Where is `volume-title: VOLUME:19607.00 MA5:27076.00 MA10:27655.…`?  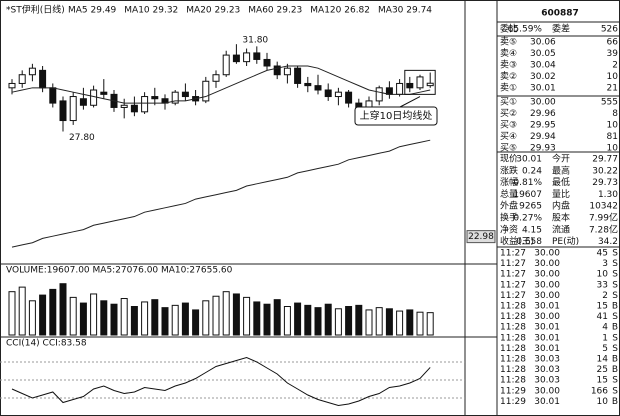
volume-title: VOLUME:19607.00 MA5:27076.00 MA10:27655.… is located at coordinates (119, 271).